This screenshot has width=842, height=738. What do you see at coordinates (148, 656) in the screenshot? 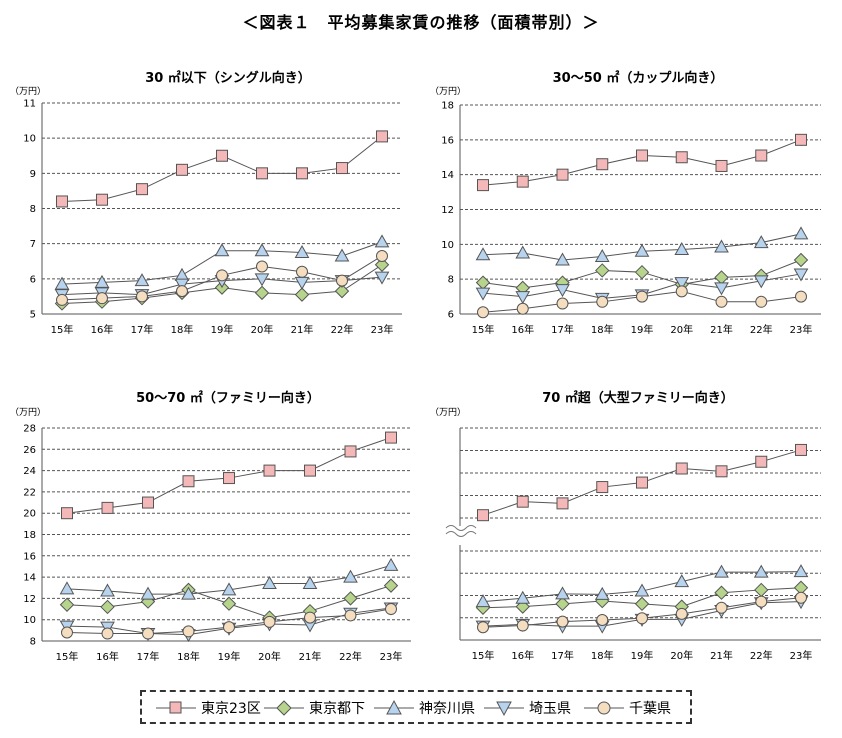
I see `x-tick-label-3-2: 17年` at bounding box center [148, 656].